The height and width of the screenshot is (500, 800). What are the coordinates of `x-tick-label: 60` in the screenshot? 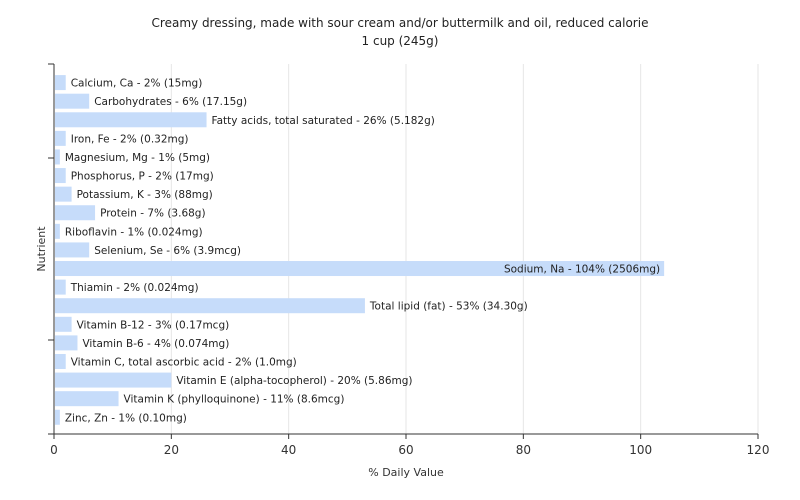 It's located at (405, 450).